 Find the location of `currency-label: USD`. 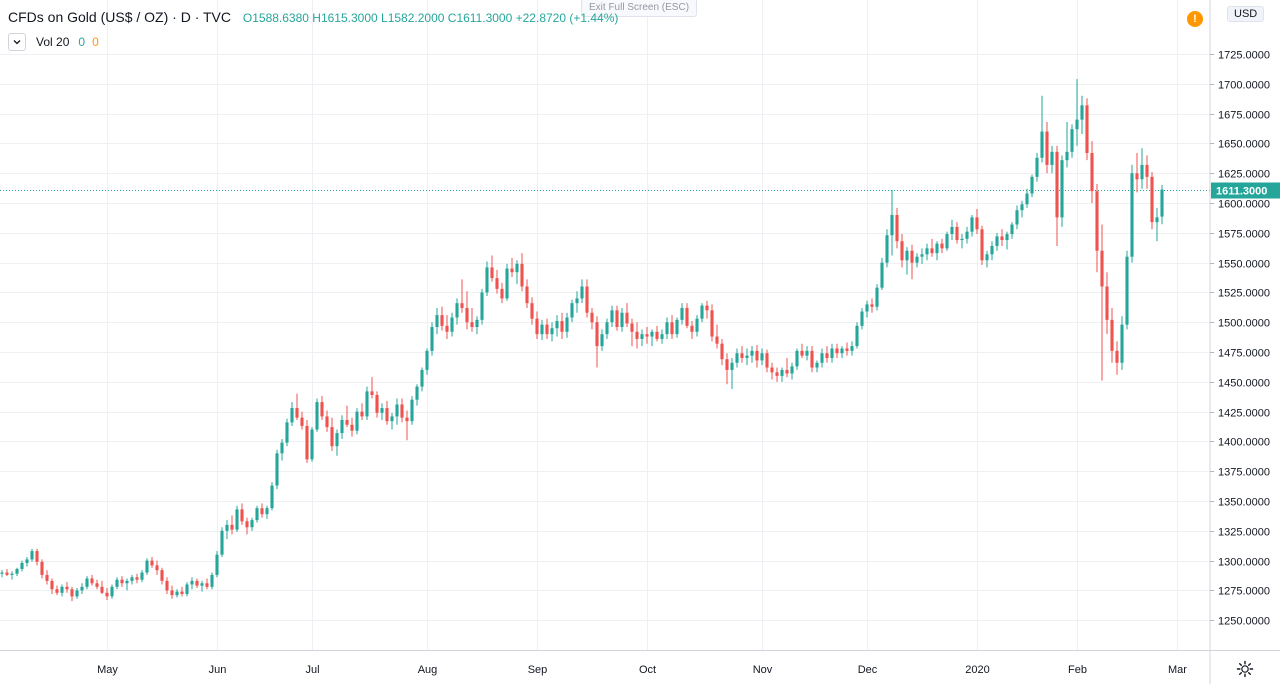

currency-label: USD is located at coordinates (1246, 14).